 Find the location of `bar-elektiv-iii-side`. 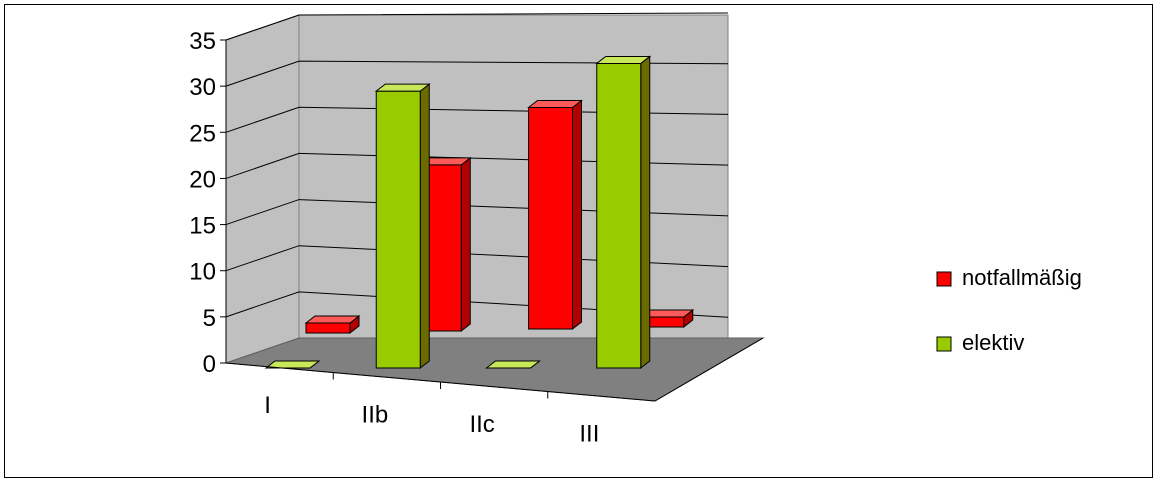

bar-elektiv-iii-side is located at coordinates (645, 212).